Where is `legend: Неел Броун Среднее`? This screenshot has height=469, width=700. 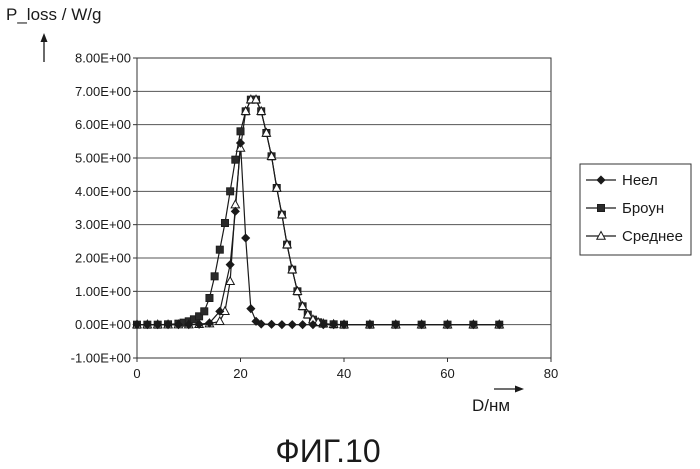
legend: Неел Броун Среднее is located at coordinates (635, 209).